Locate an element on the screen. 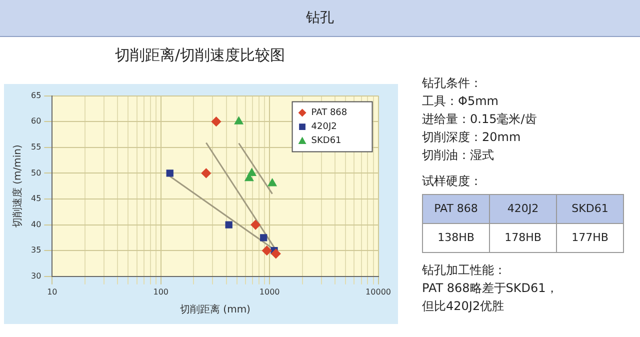  text: 工具：Φ5mm is located at coordinates (461, 101).